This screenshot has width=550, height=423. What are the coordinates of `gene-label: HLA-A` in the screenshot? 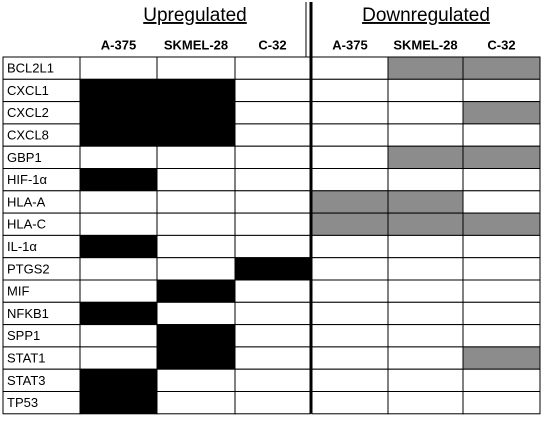 It's located at (26, 201).